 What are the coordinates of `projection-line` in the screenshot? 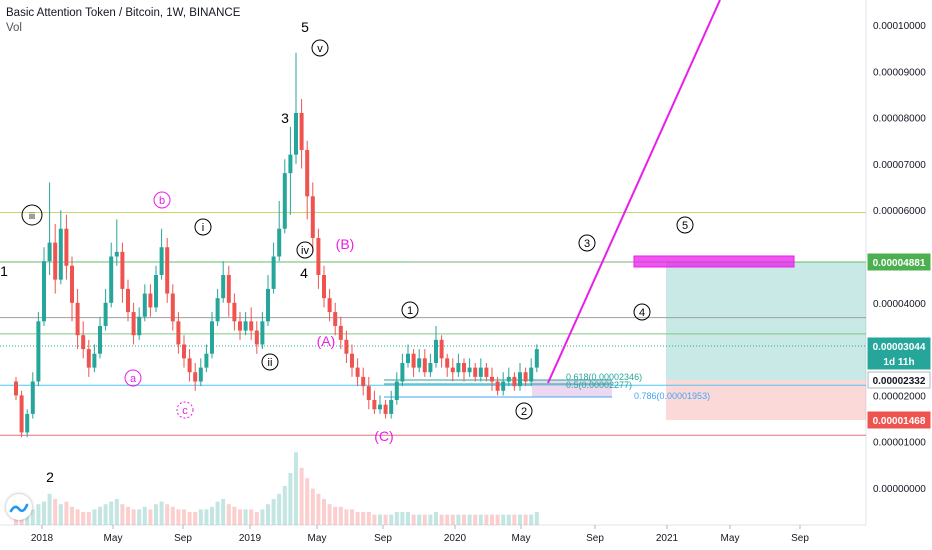 It's located at (634, 192).